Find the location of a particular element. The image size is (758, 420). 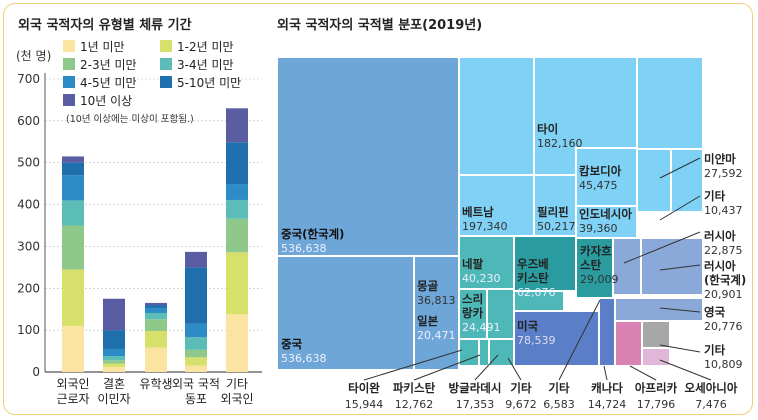

legend-label: 4-5년 미만 is located at coordinates (108, 83).